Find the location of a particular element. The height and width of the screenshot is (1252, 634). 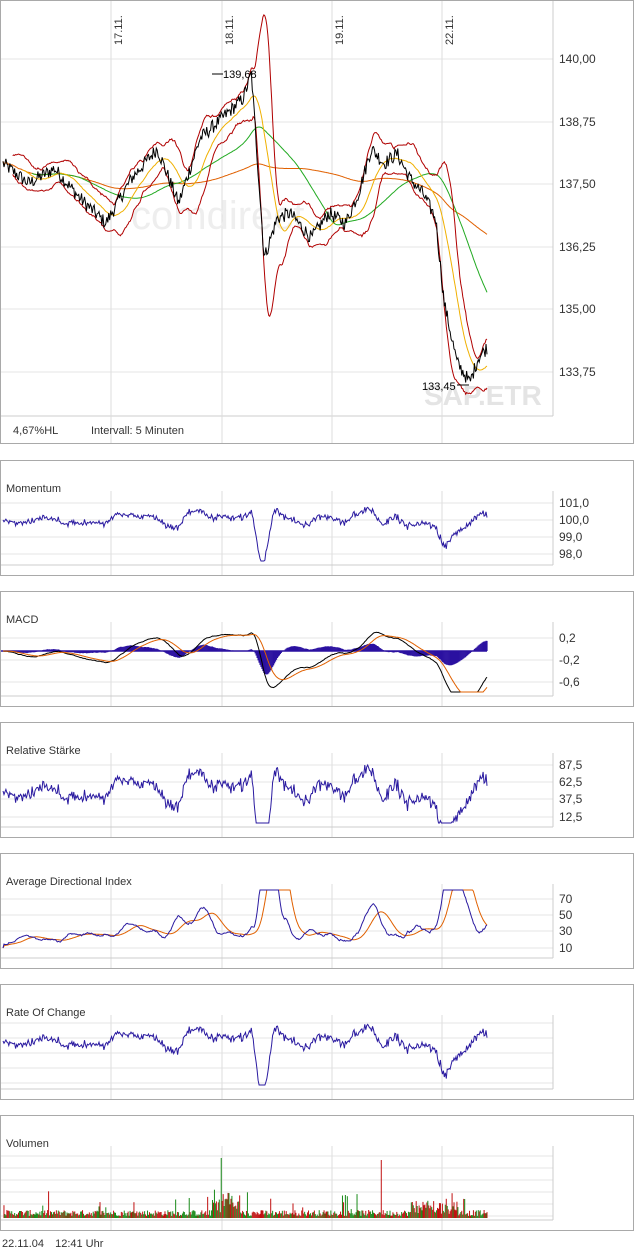

macd-panel: 0,2 -0,2 -0,6 MACD is located at coordinates (317, 649).